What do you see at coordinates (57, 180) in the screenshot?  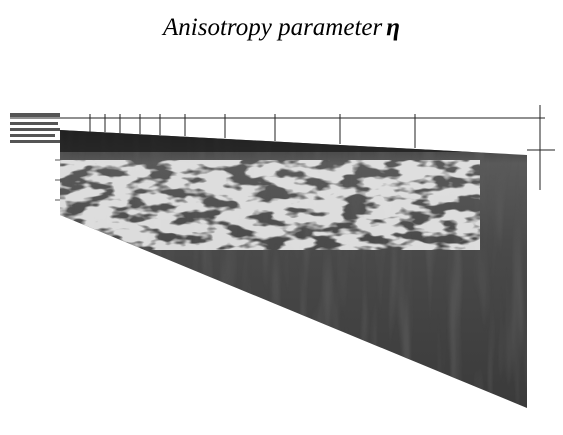 I see `left-depth-ticks` at bounding box center [57, 180].